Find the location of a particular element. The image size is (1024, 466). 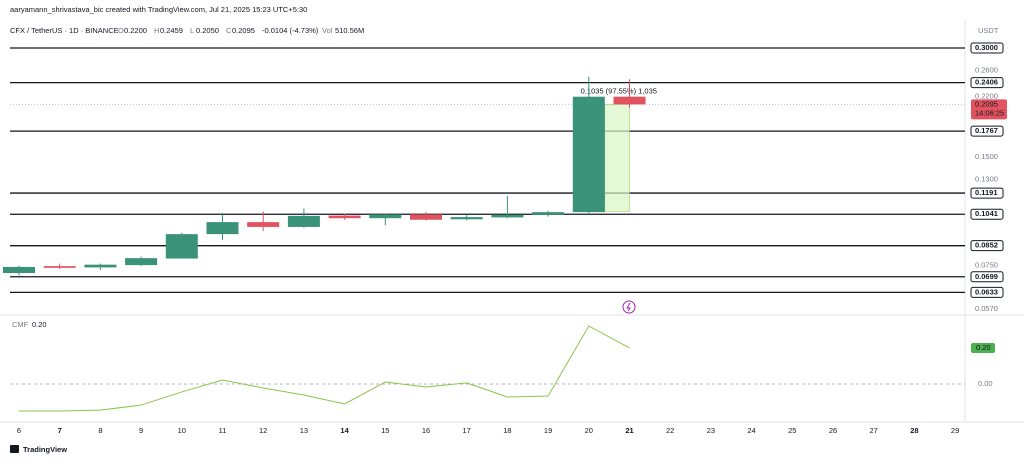

x-tick-label: 13 is located at coordinates (304, 430).